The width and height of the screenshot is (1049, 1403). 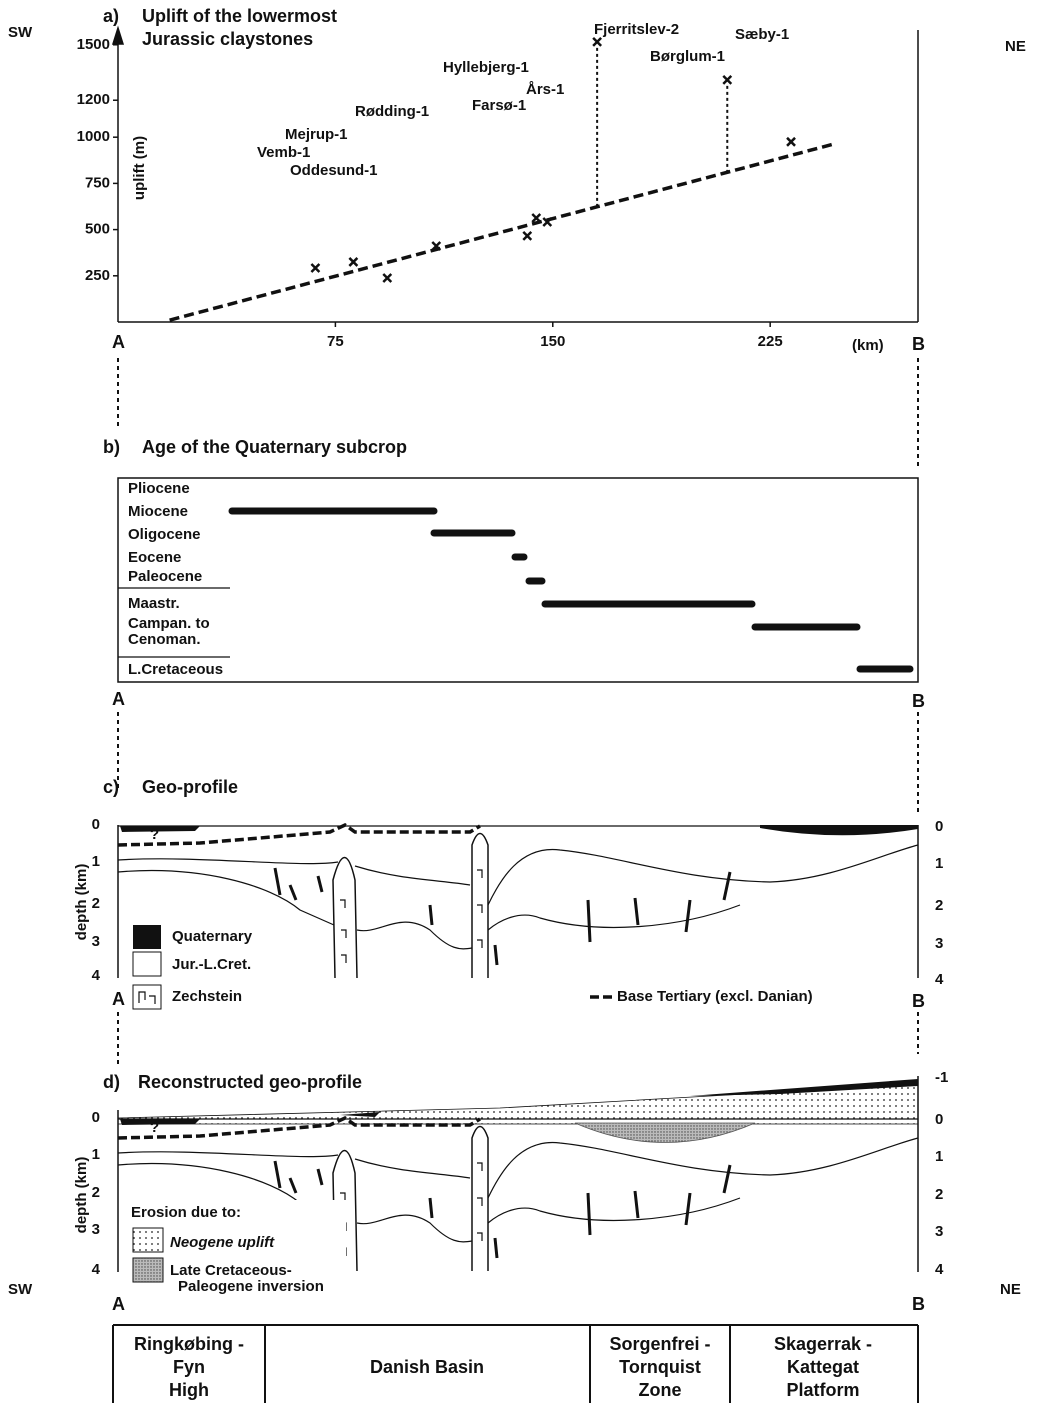 I want to click on y-tick-label: 500, so click(x=97, y=229).